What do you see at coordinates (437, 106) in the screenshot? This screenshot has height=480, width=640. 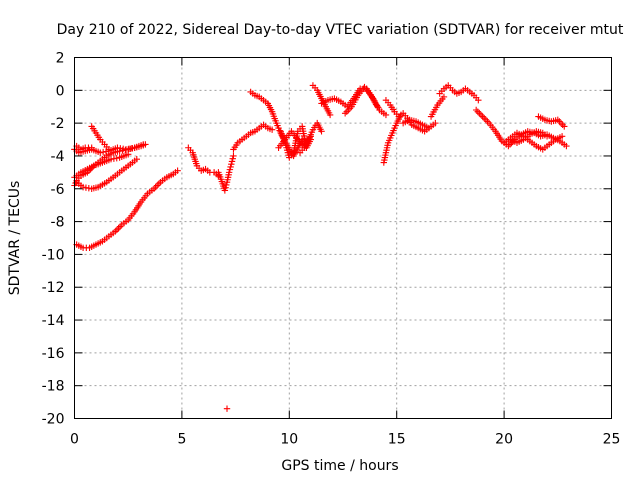 I see `series-u` at bounding box center [437, 106].